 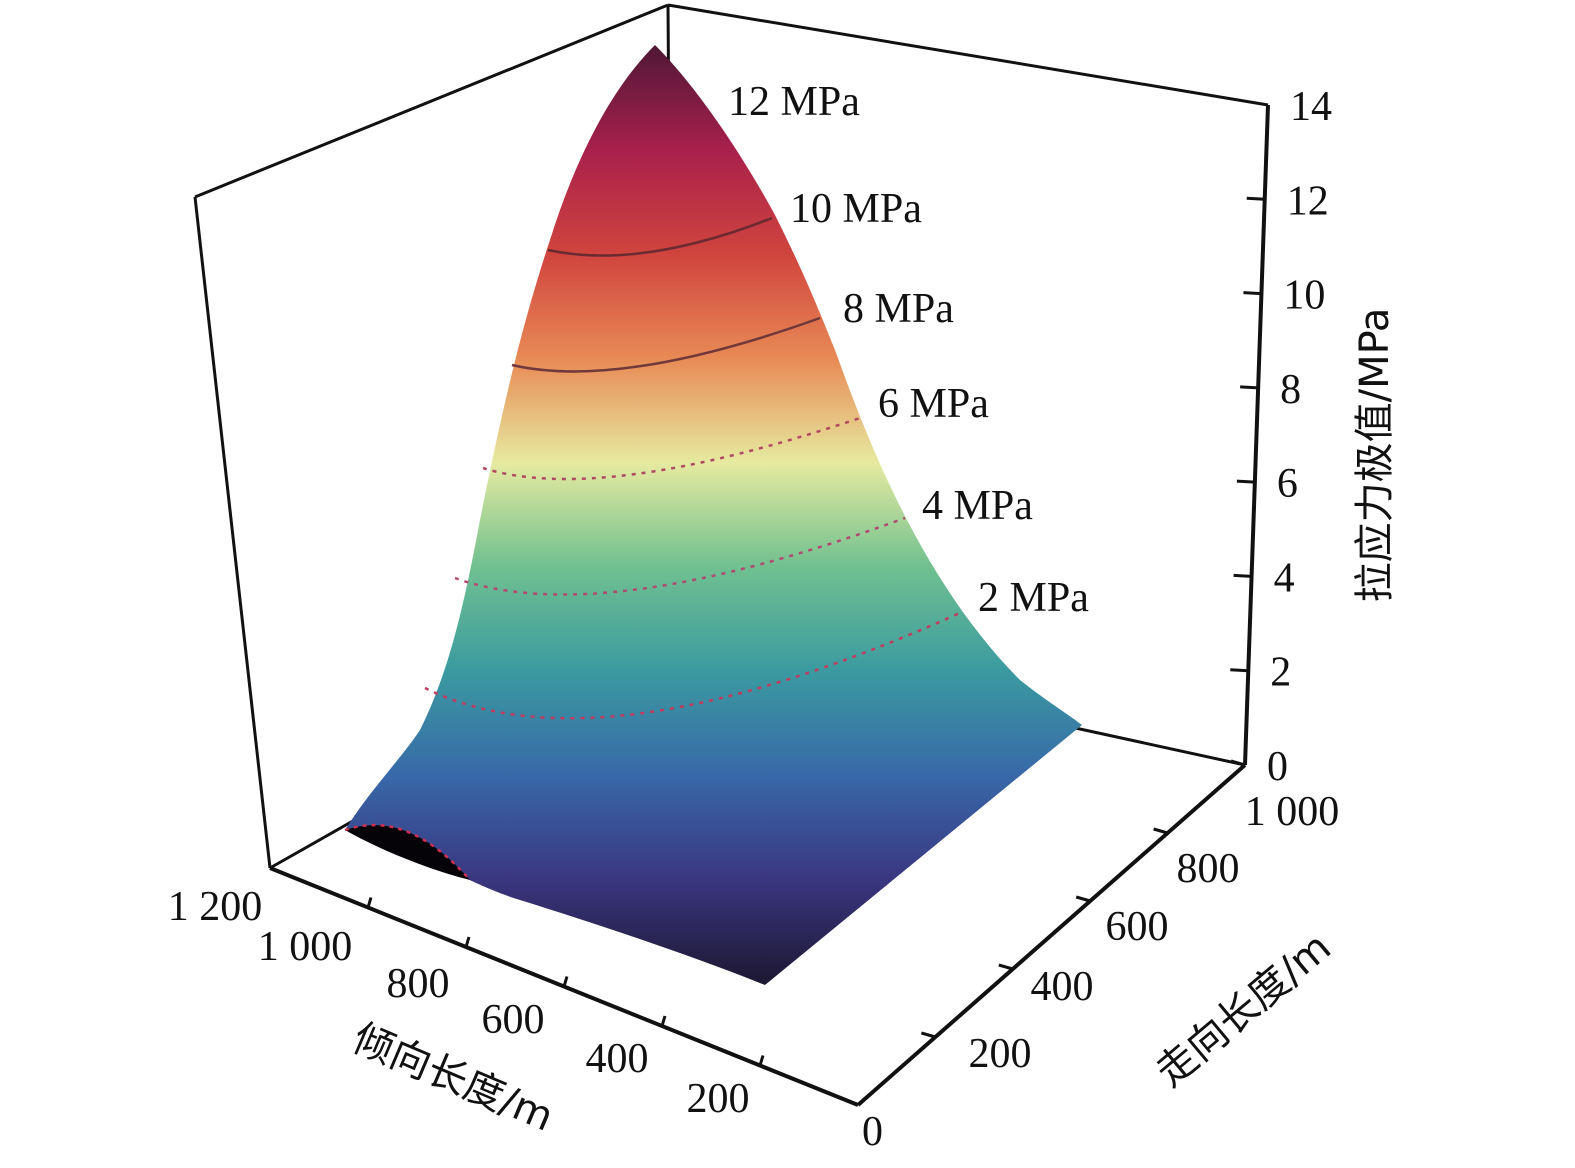 I want to click on z-tick-label: 6, so click(x=1287, y=484).